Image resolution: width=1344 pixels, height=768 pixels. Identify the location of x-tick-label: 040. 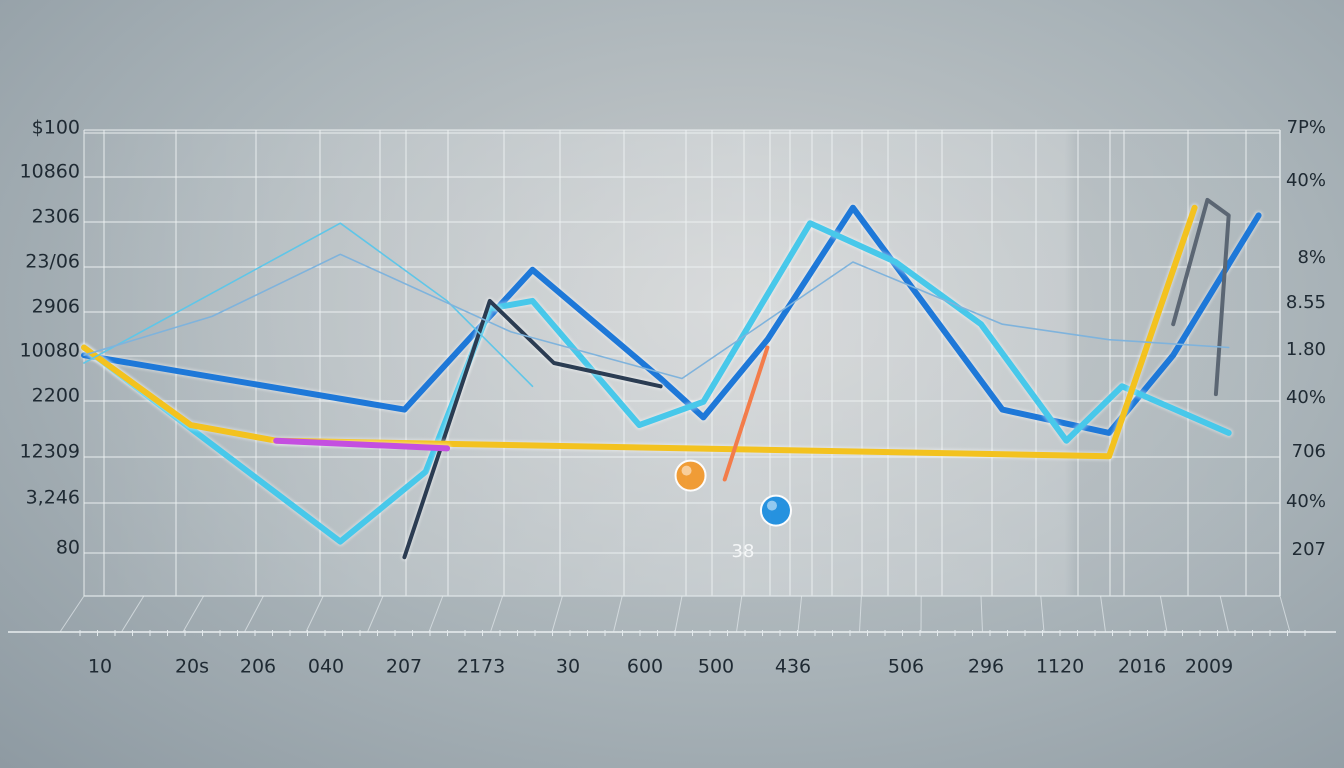
(326, 667).